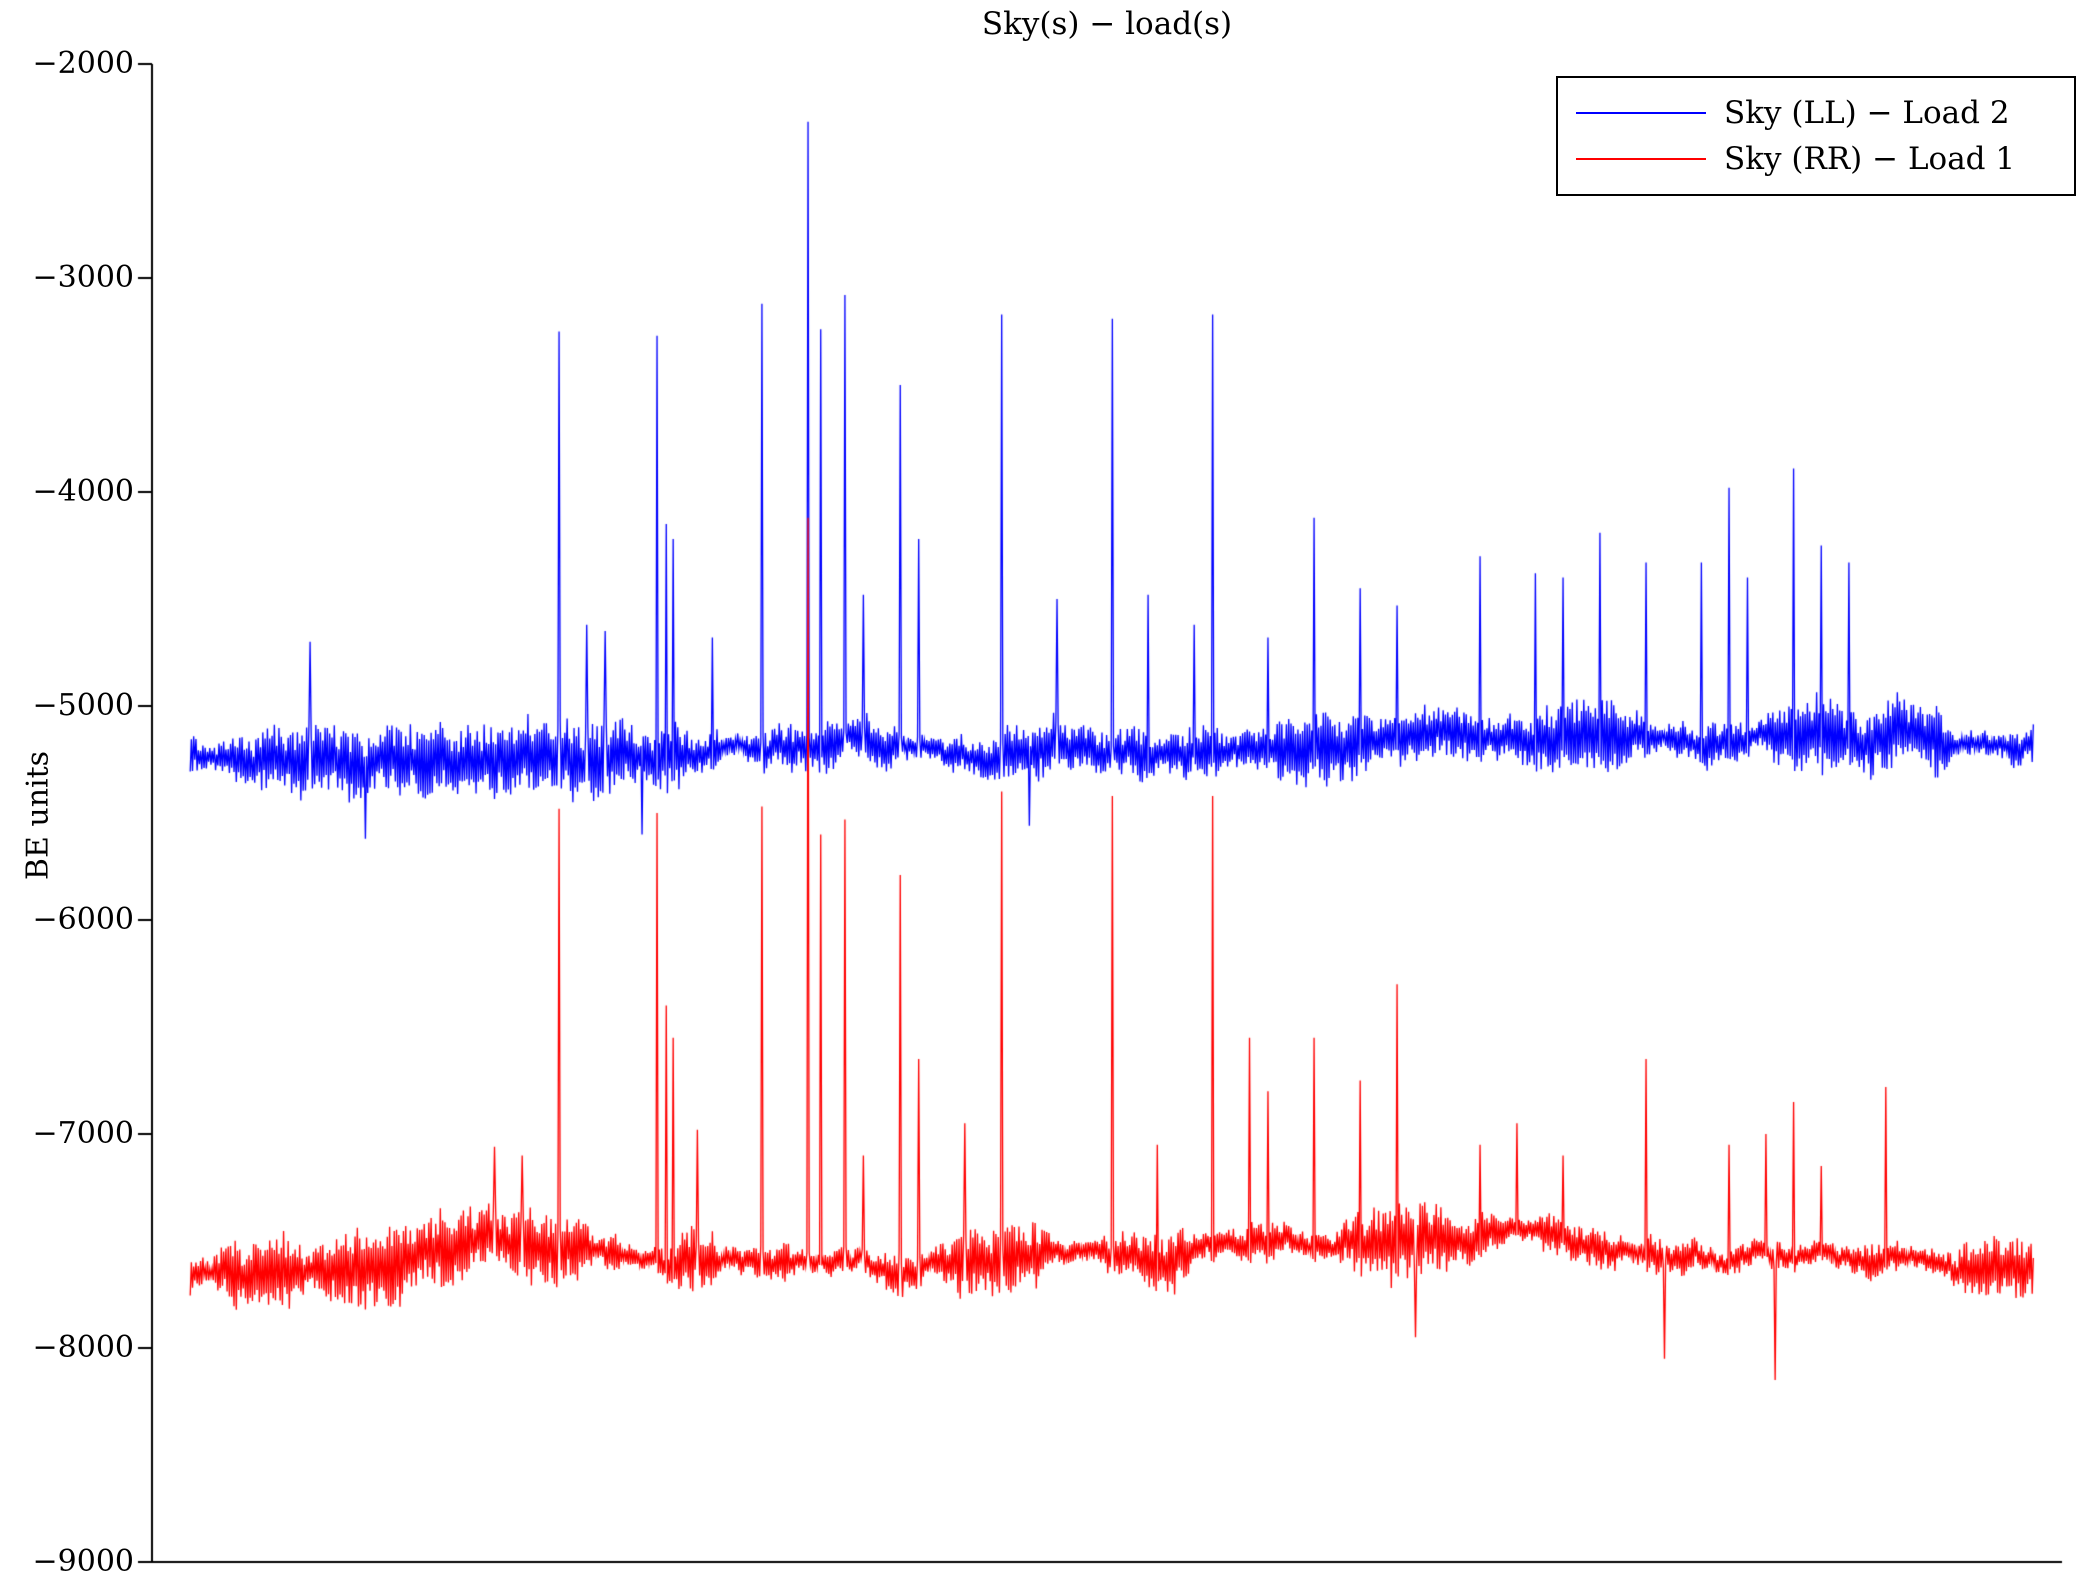 This screenshot has width=2083, height=1592. What do you see at coordinates (83, 1347) in the screenshot?
I see `y-tick-label: −8000` at bounding box center [83, 1347].